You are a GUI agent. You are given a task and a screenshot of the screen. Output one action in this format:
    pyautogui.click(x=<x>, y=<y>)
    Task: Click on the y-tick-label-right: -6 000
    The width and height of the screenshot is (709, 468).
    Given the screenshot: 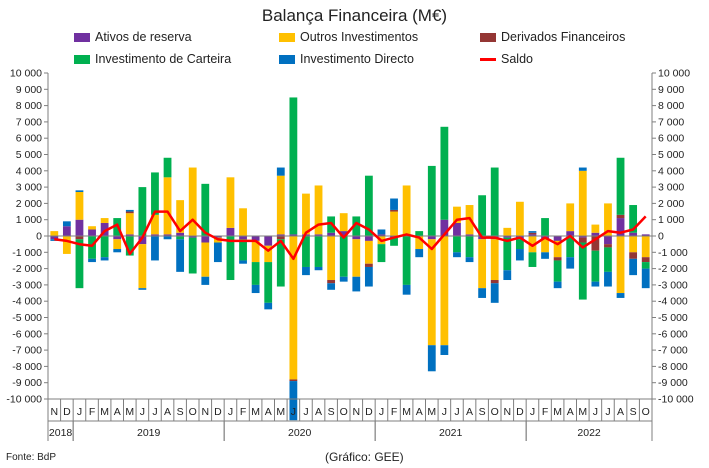 What is the action you would take?
    pyautogui.click(x=673, y=334)
    